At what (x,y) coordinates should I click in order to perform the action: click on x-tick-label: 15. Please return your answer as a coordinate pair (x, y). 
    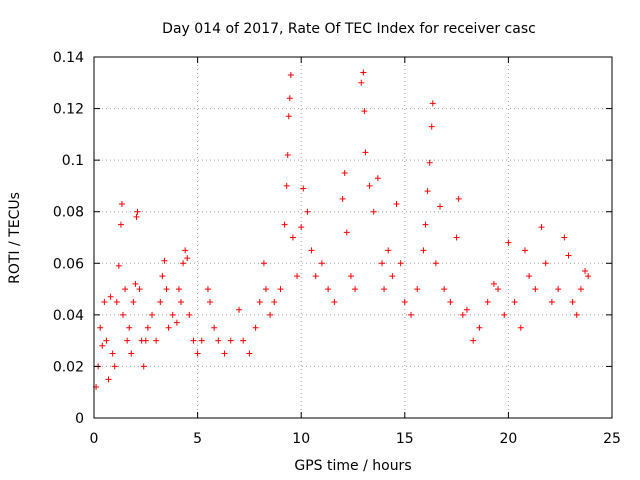
    Looking at the image, I should click on (405, 439).